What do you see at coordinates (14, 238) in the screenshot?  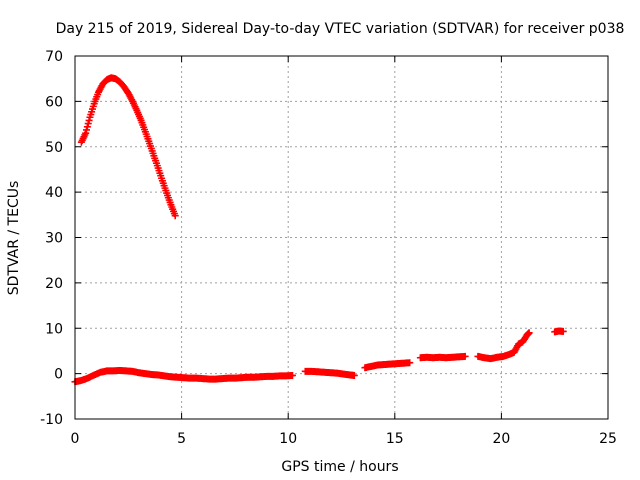 I see `y-axis-title: SDTVAR / TECUs` at bounding box center [14, 238].